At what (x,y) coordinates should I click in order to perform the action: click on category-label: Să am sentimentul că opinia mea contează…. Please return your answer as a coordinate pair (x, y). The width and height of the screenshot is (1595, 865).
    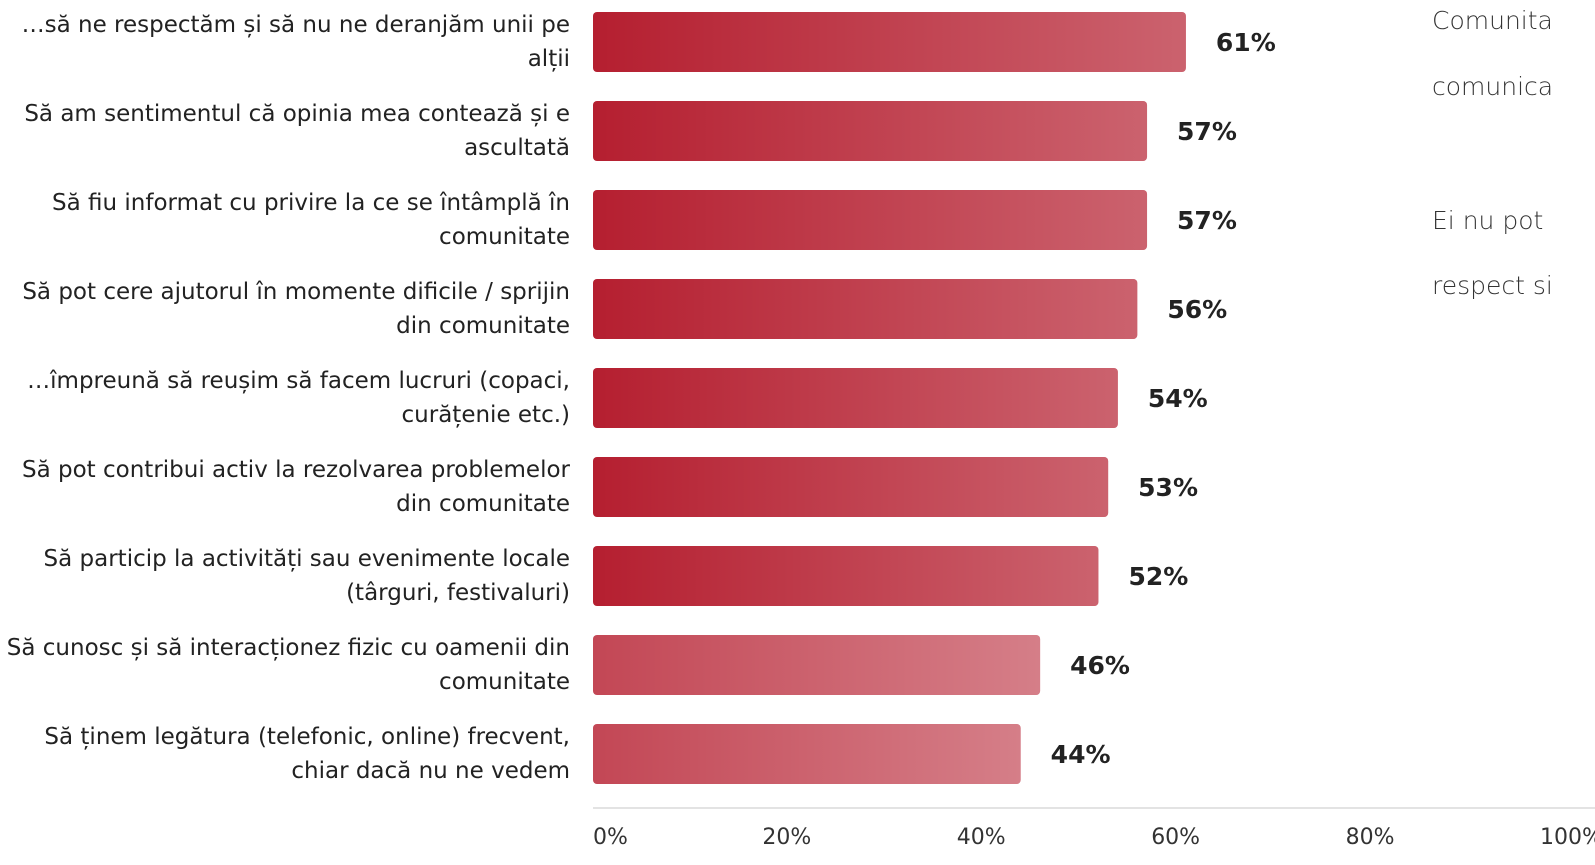
    Looking at the image, I should click on (297, 131).